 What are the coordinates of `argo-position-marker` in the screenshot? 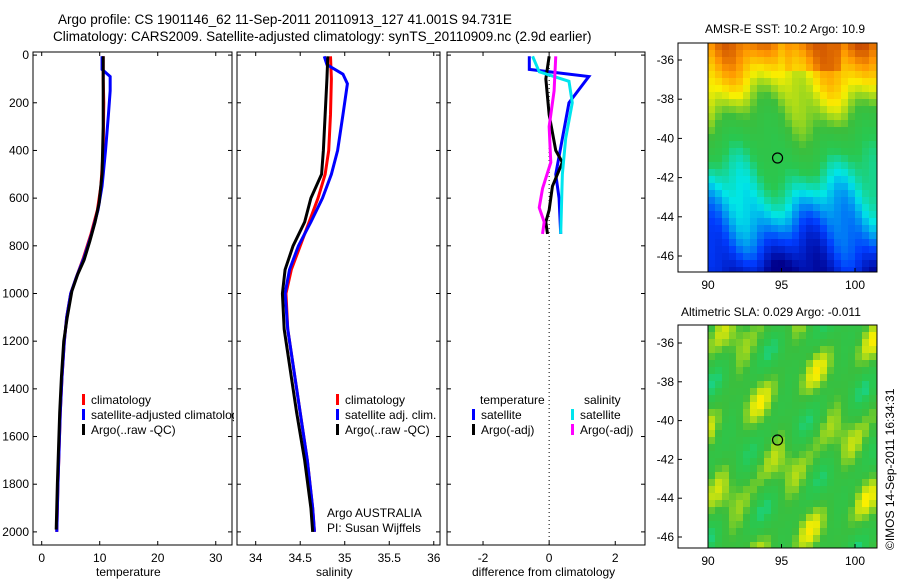 It's located at (777, 440).